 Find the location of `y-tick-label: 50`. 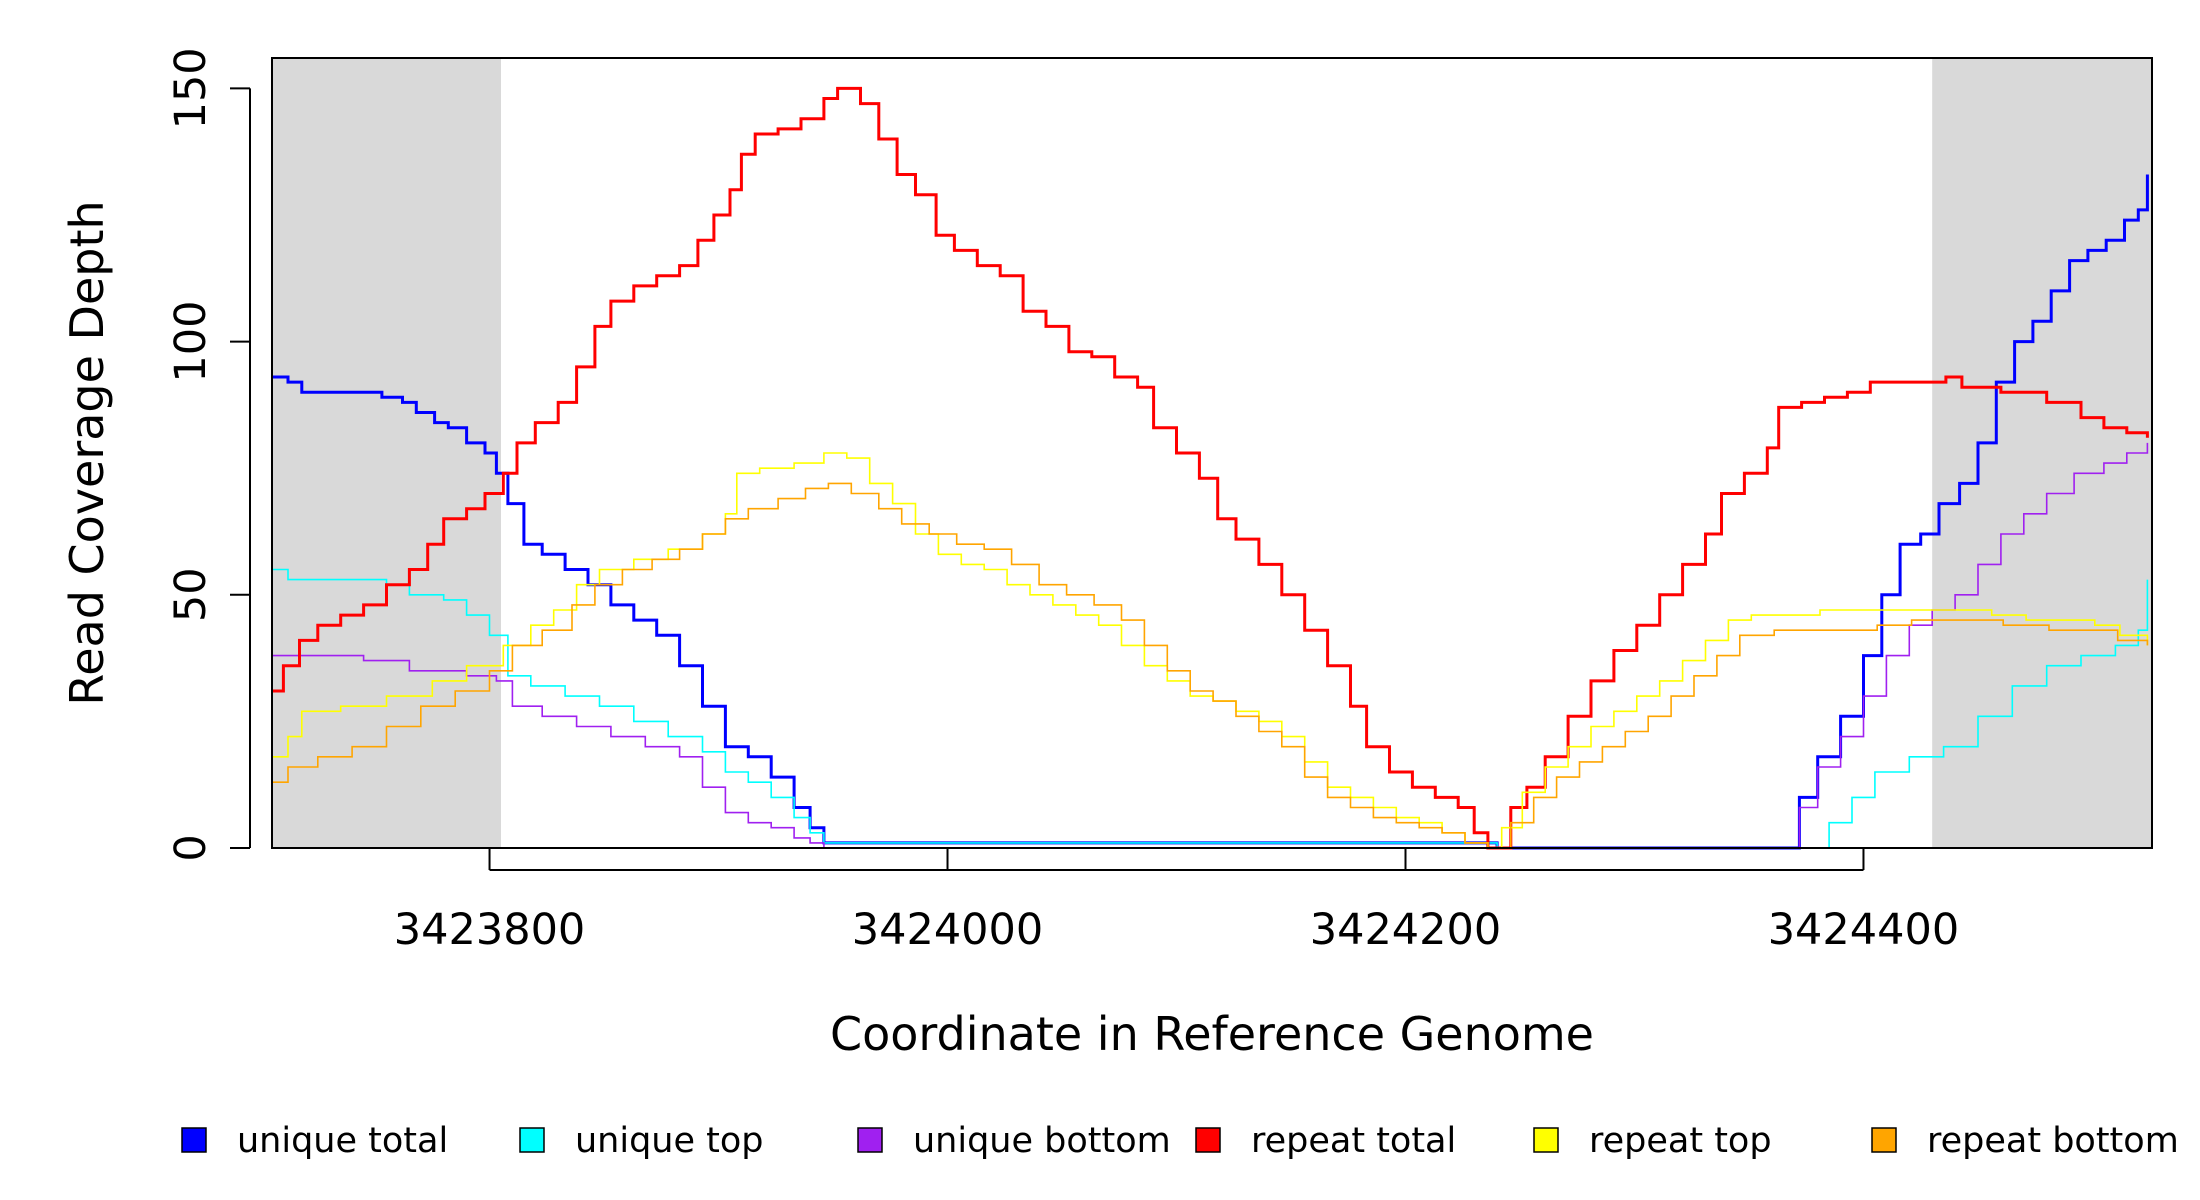

y-tick-label: 50 is located at coordinates (191, 594).